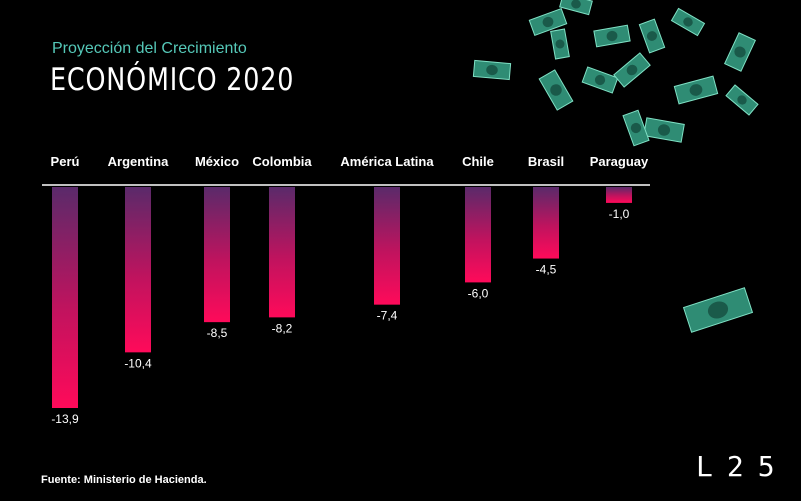 Image resolution: width=801 pixels, height=501 pixels. What do you see at coordinates (124, 480) in the screenshot?
I see `source-note: Fuente: Ministerio de Hacienda.` at bounding box center [124, 480].